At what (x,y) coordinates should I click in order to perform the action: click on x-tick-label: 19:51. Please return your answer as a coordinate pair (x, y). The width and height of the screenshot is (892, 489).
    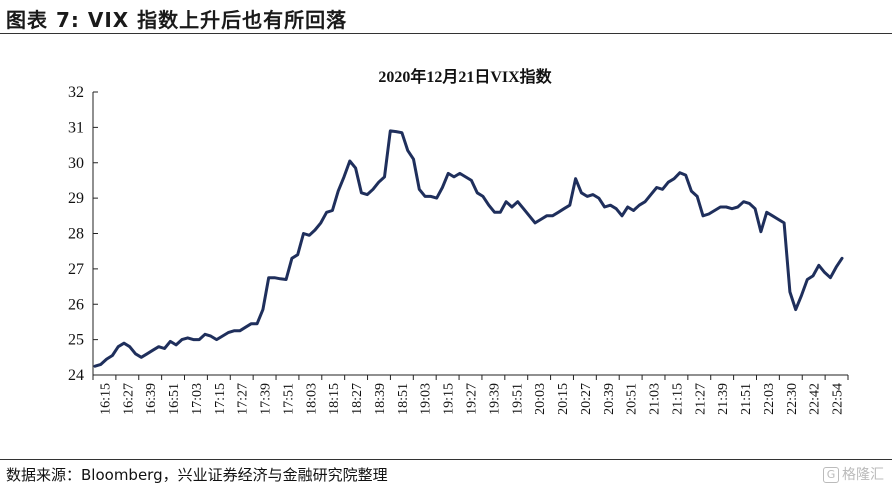
    Looking at the image, I should click on (517, 399).